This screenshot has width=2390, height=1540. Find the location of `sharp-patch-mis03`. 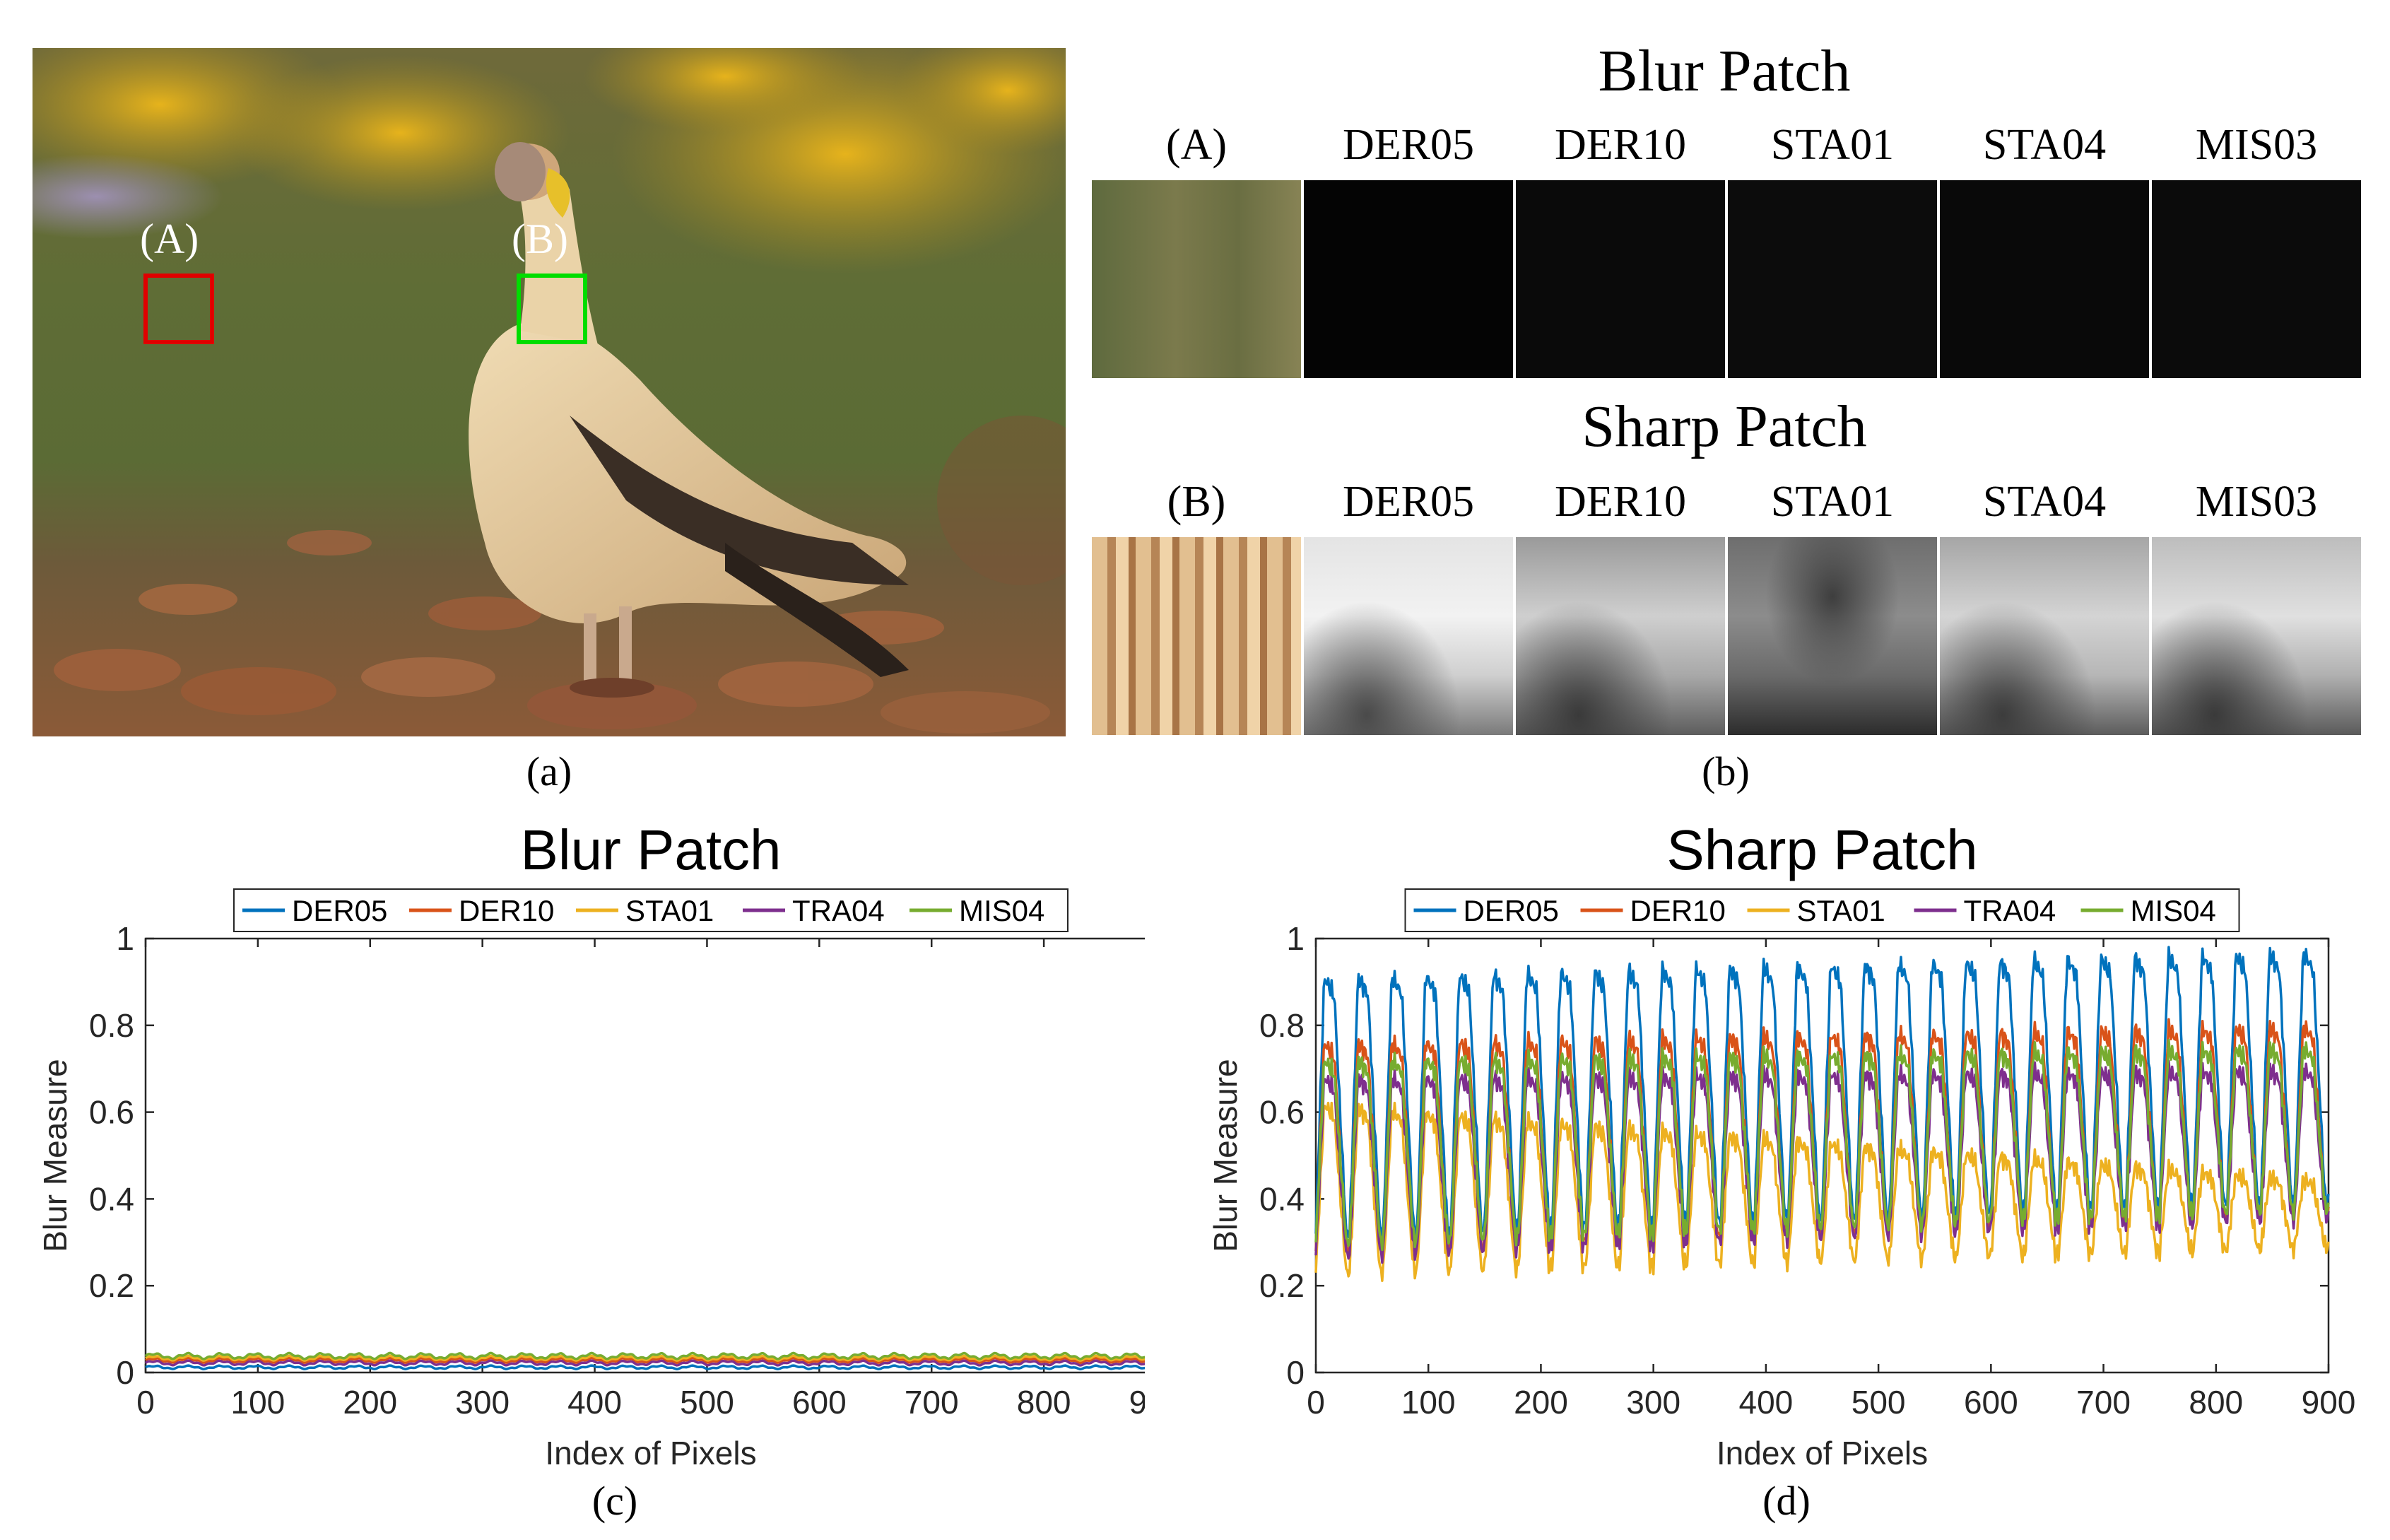

sharp-patch-mis03 is located at coordinates (2256, 636).